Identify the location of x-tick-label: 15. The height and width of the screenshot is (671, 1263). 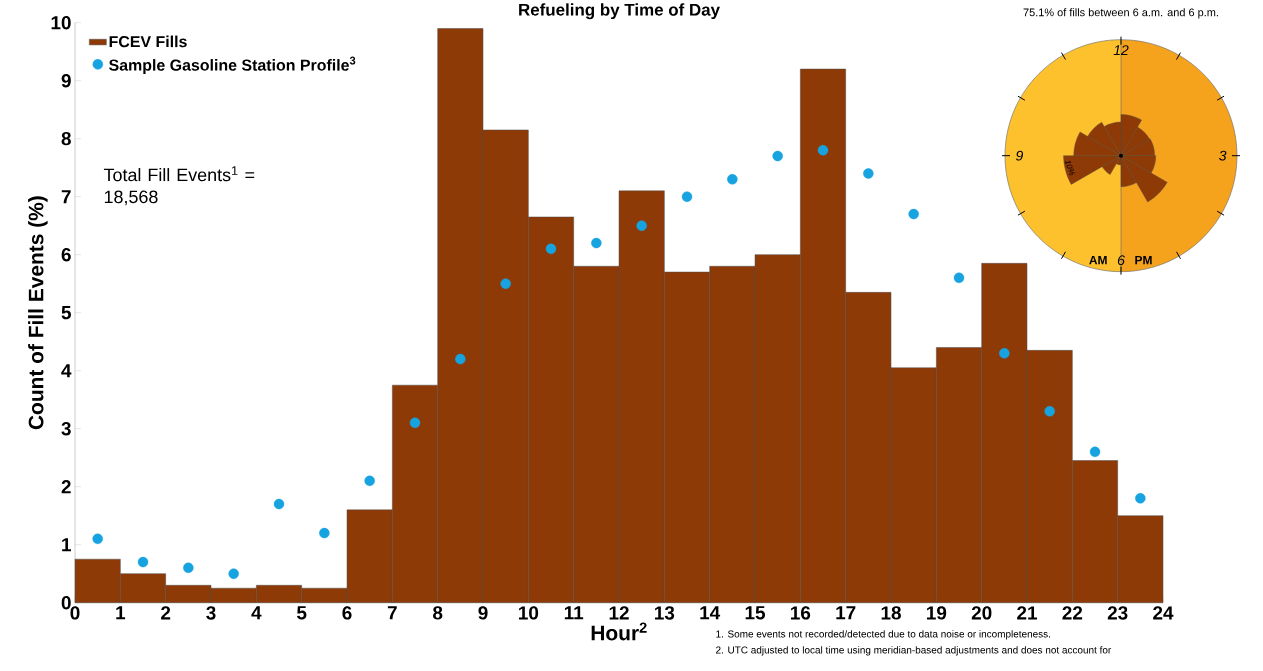
(755, 613).